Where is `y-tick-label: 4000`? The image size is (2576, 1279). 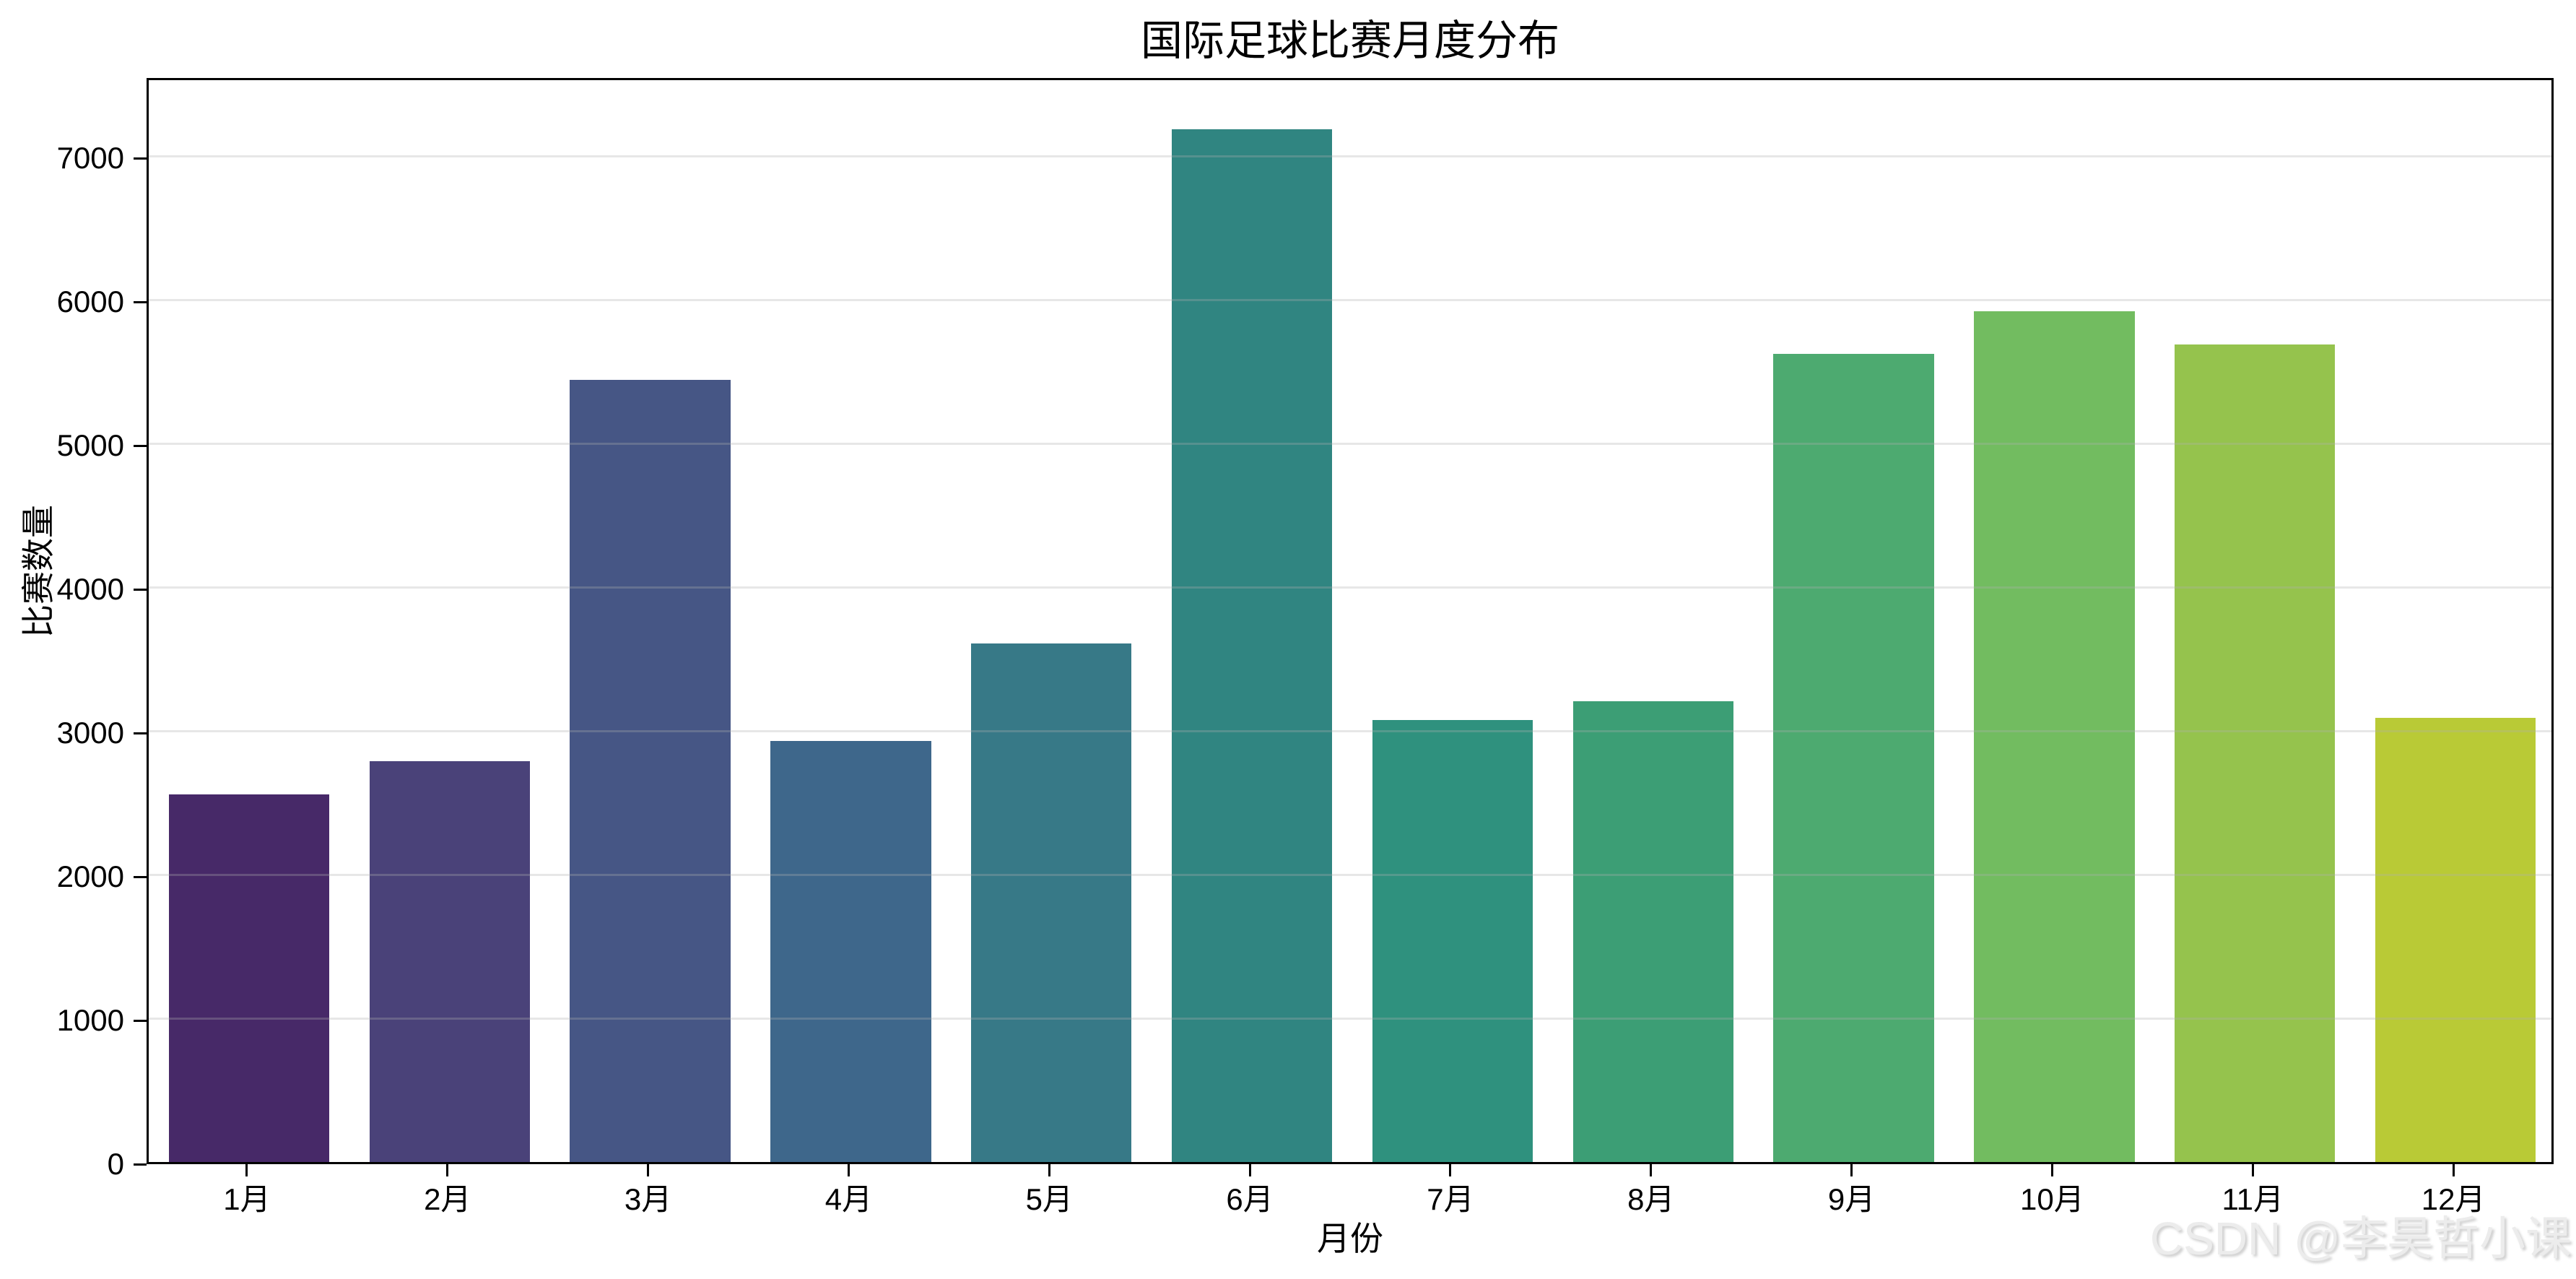
y-tick-label: 4000 is located at coordinates (90, 589).